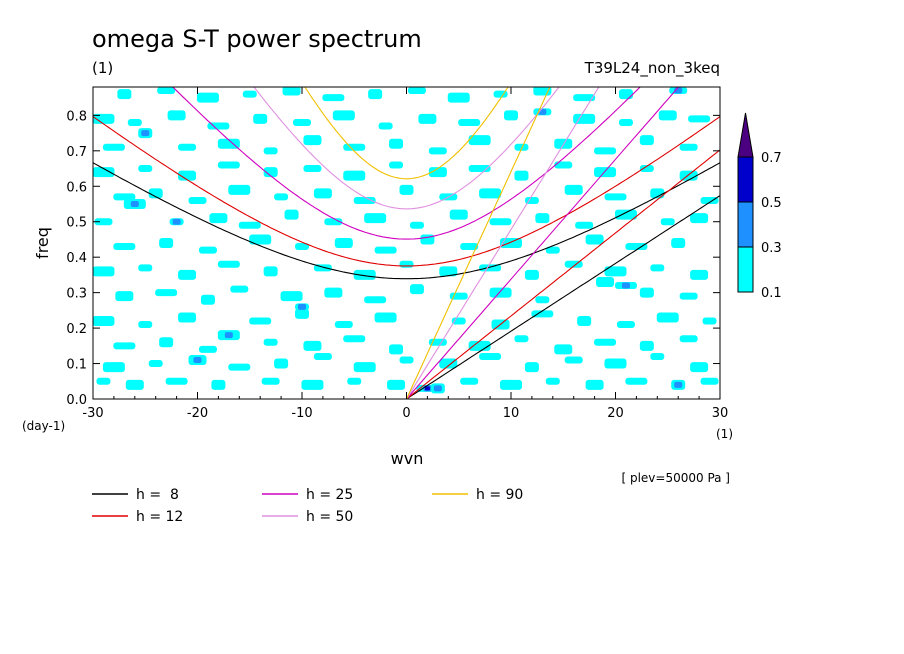 Image resolution: width=904 pixels, height=654 pixels. Describe the element at coordinates (407, 458) in the screenshot. I see `x-axis-label: wvn` at that location.